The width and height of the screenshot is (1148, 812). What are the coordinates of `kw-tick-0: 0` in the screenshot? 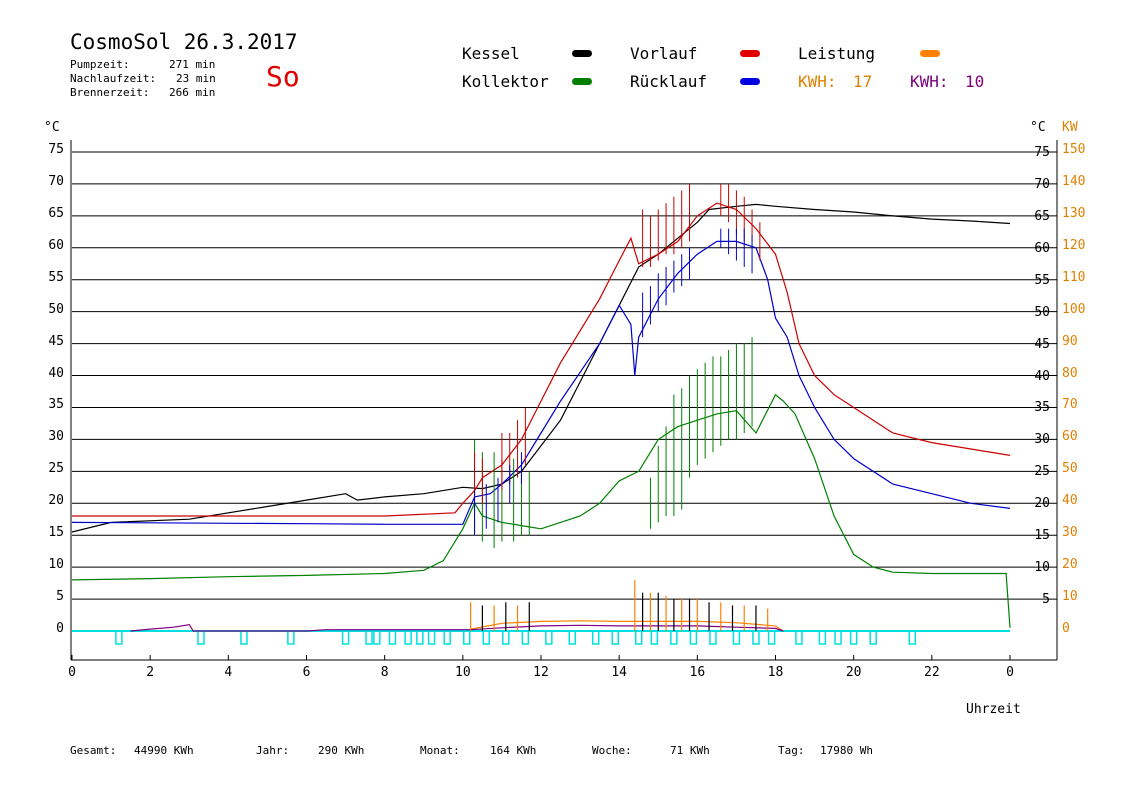 It's located at (1066, 628).